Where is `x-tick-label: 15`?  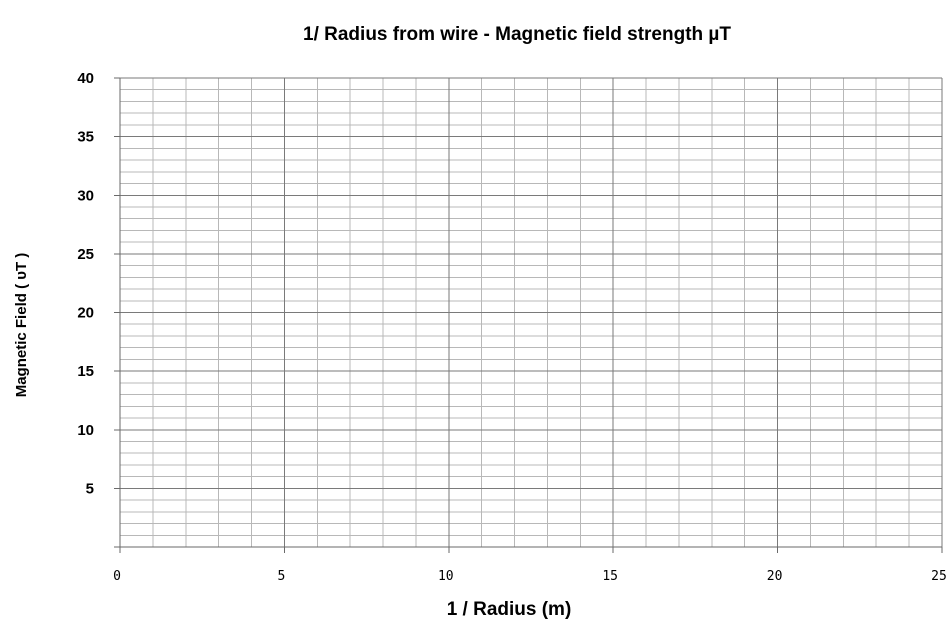 x-tick-label: 15 is located at coordinates (610, 576).